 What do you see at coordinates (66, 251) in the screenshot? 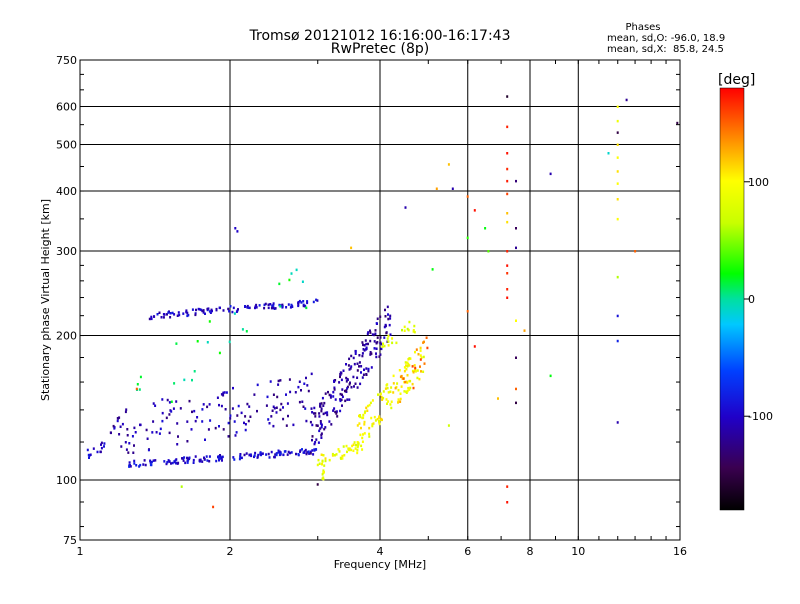
I see `y-tick-label: 300` at bounding box center [66, 251].